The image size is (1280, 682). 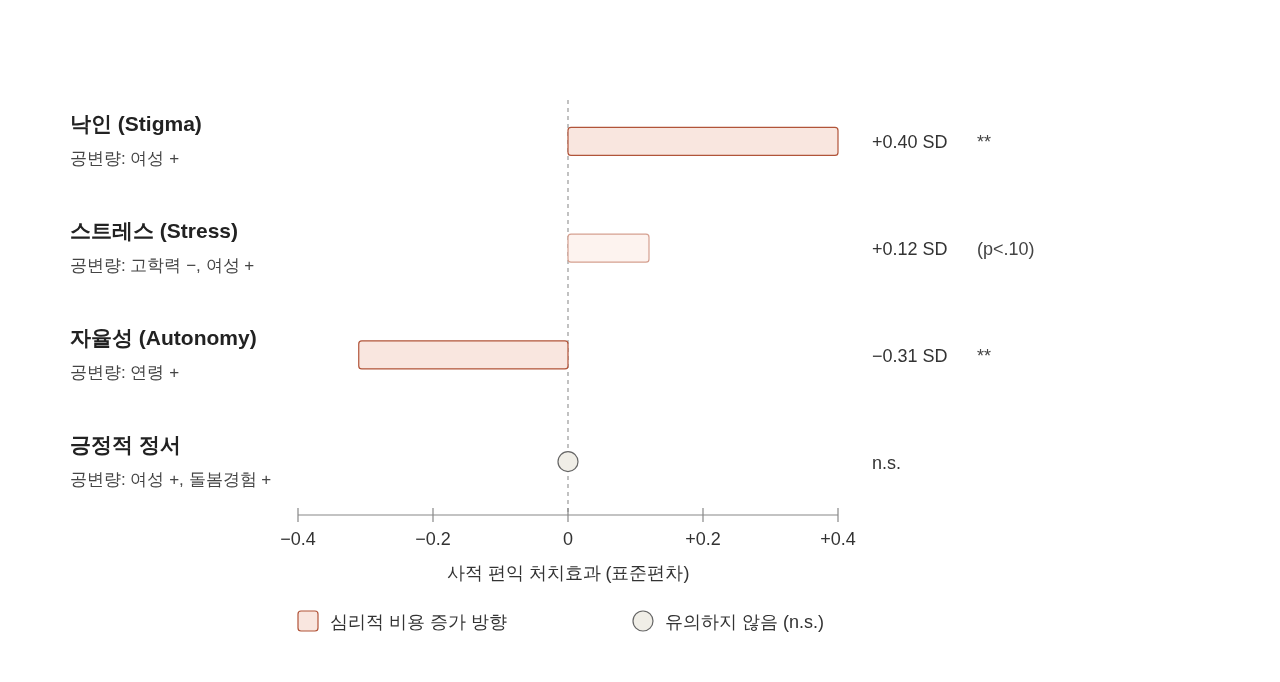 What do you see at coordinates (703, 539) in the screenshot?
I see `x-tick-label: +0.2` at bounding box center [703, 539].